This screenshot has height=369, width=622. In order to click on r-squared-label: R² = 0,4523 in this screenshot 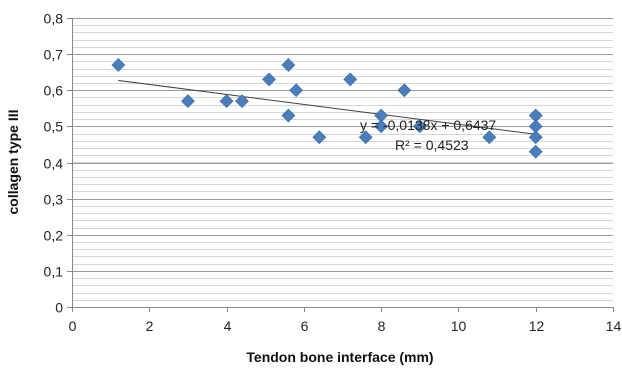, I will do `click(432, 145)`.